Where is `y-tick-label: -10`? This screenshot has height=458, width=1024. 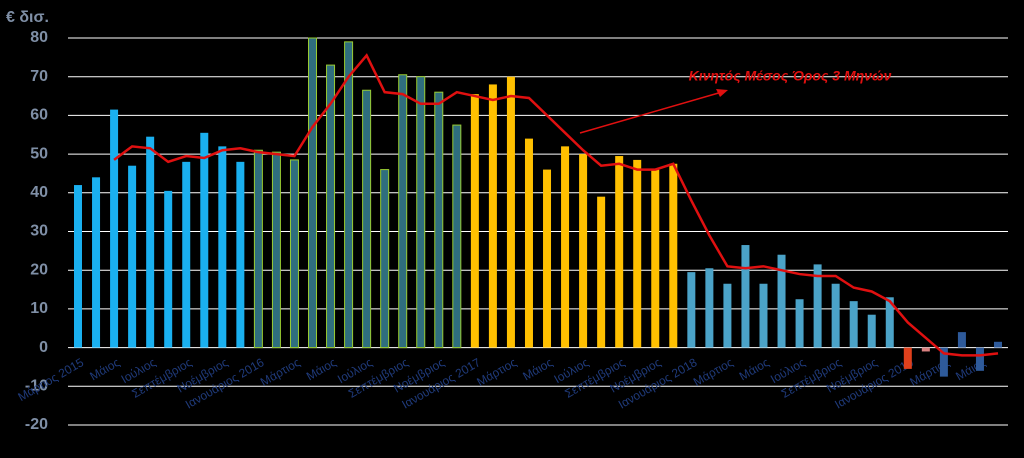
y-tick-label: -10 is located at coordinates (36, 386).